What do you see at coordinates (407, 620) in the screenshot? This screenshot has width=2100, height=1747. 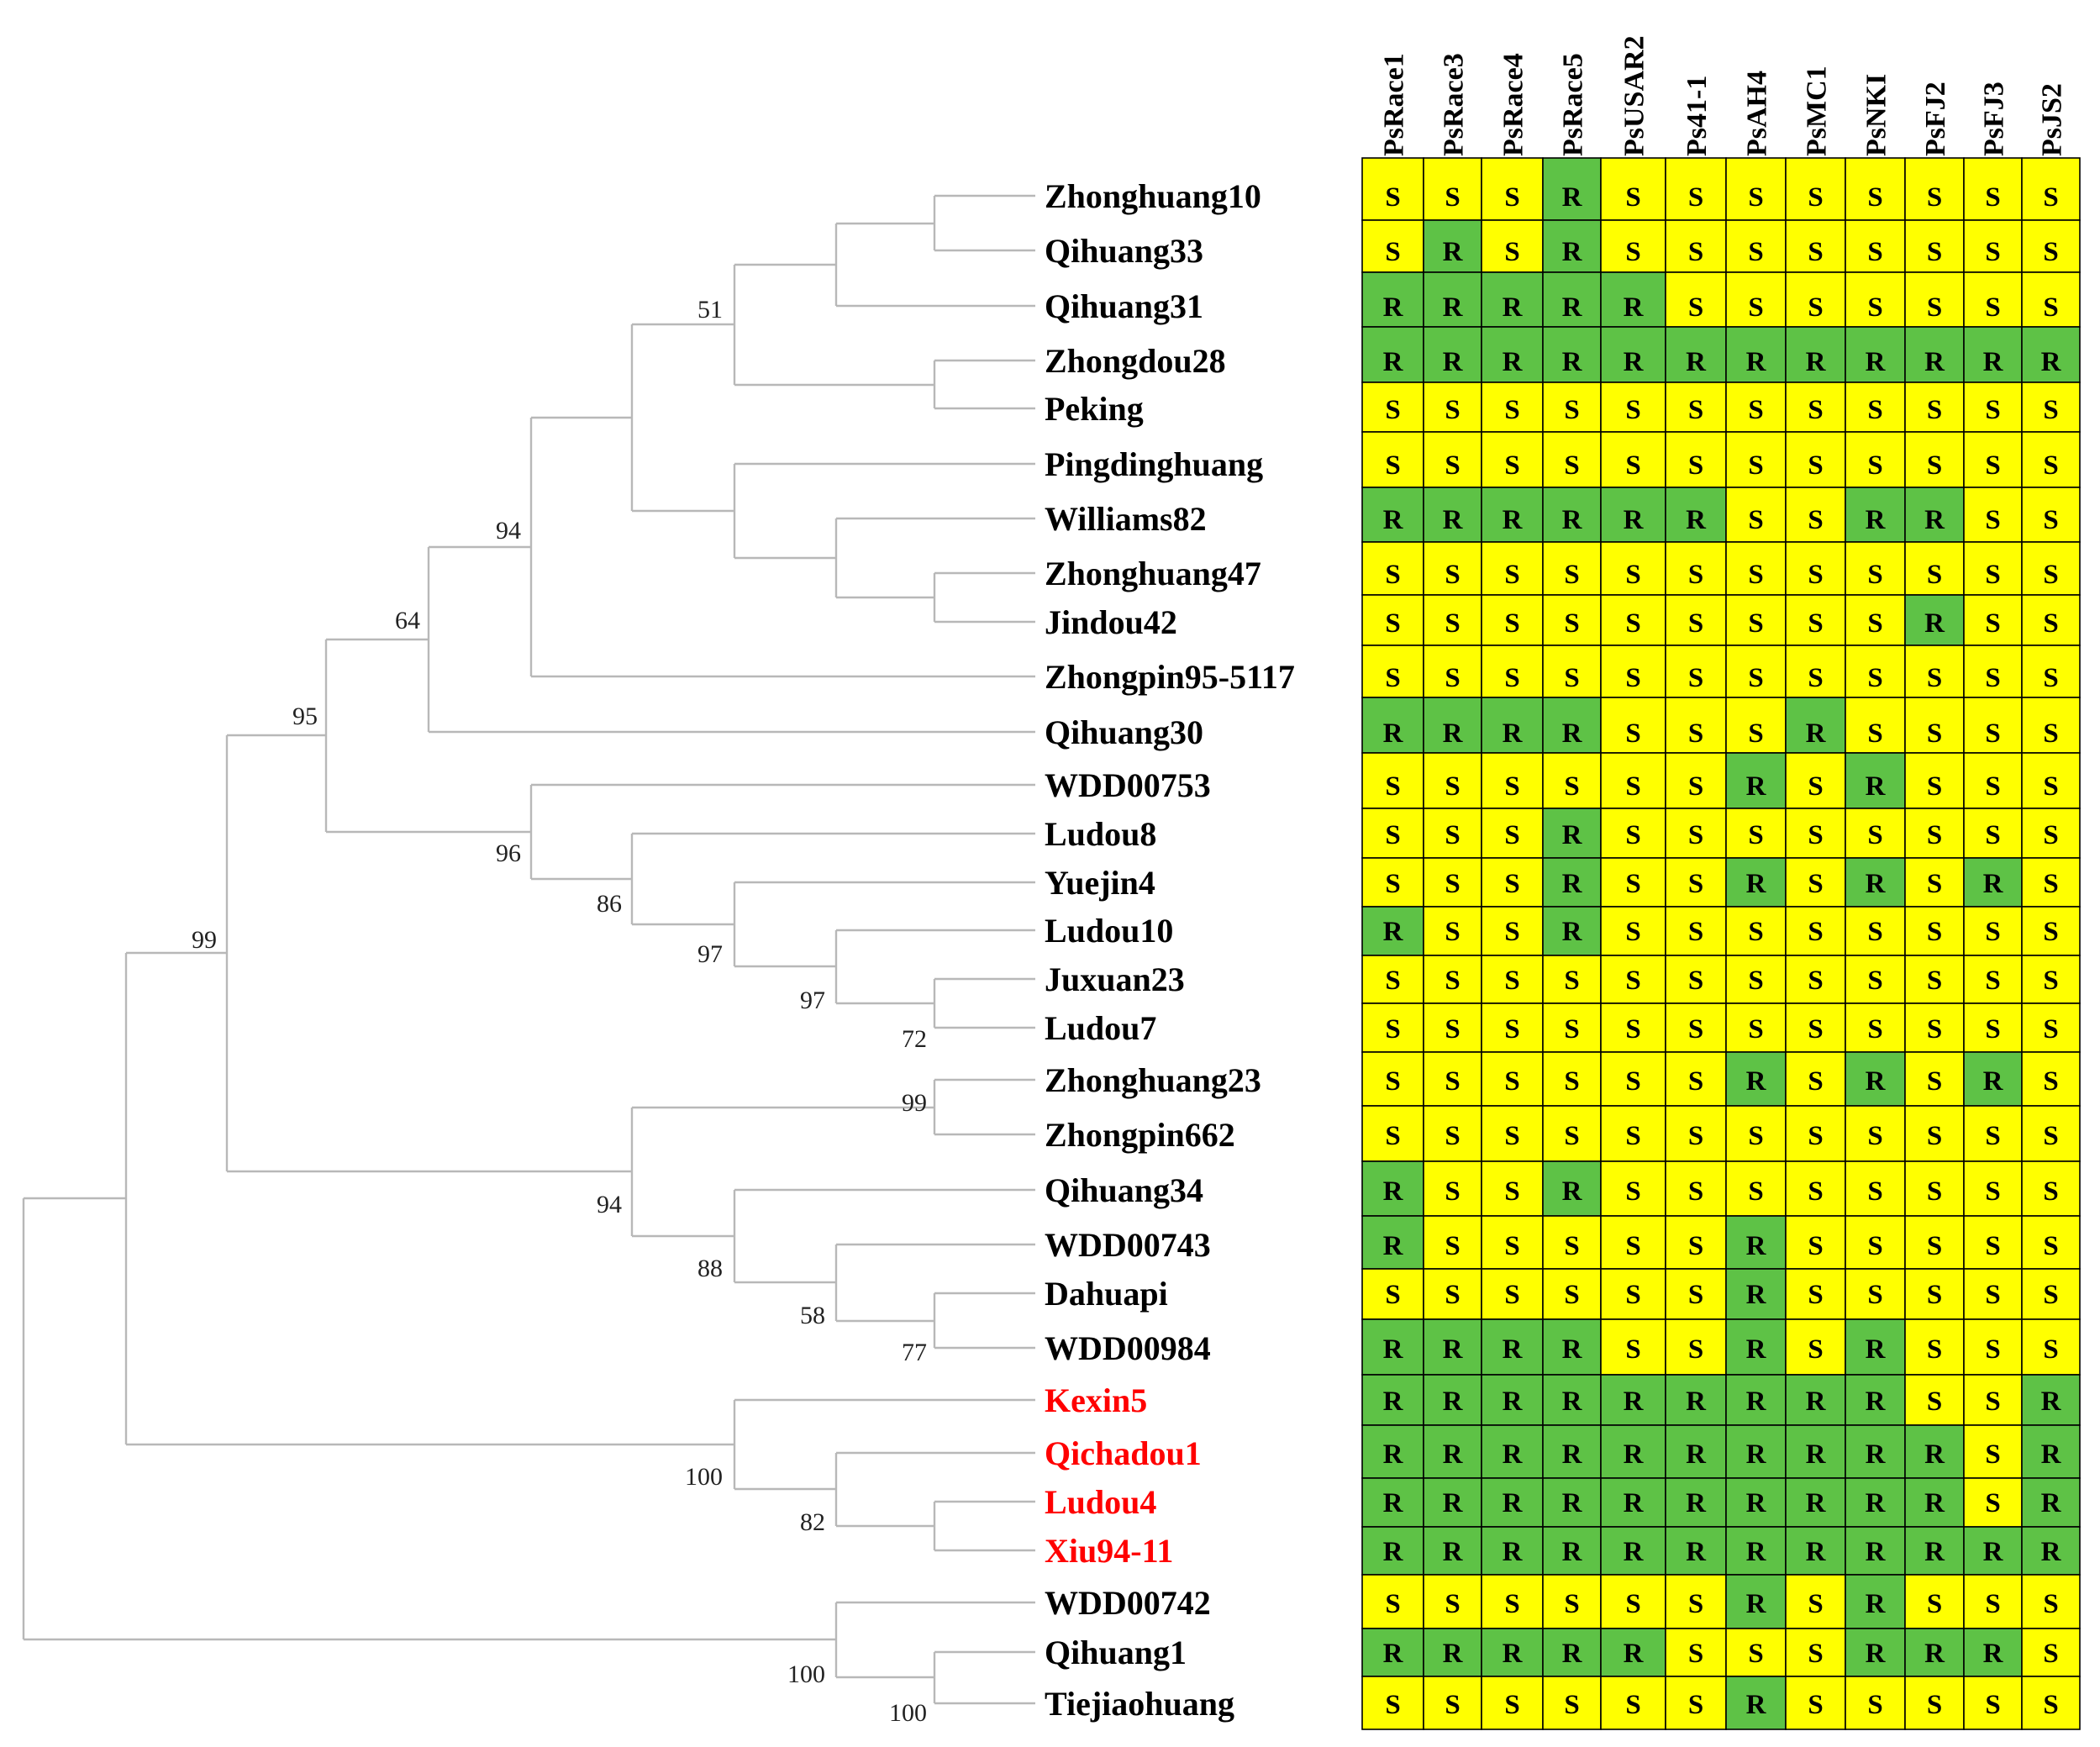 I see `bootstrap-value: 64` at bounding box center [407, 620].